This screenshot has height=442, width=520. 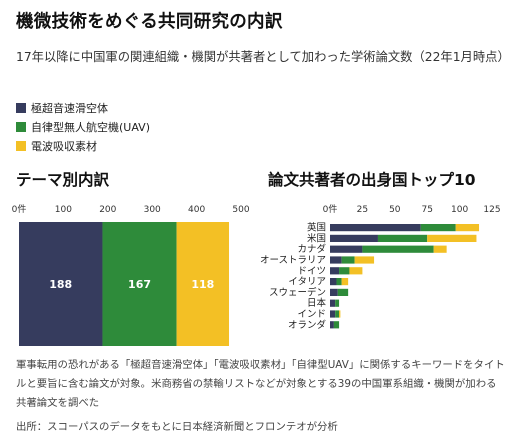 What do you see at coordinates (64, 146) in the screenshot?
I see `legend-label-absorber: 電波吸収素材` at bounding box center [64, 146].